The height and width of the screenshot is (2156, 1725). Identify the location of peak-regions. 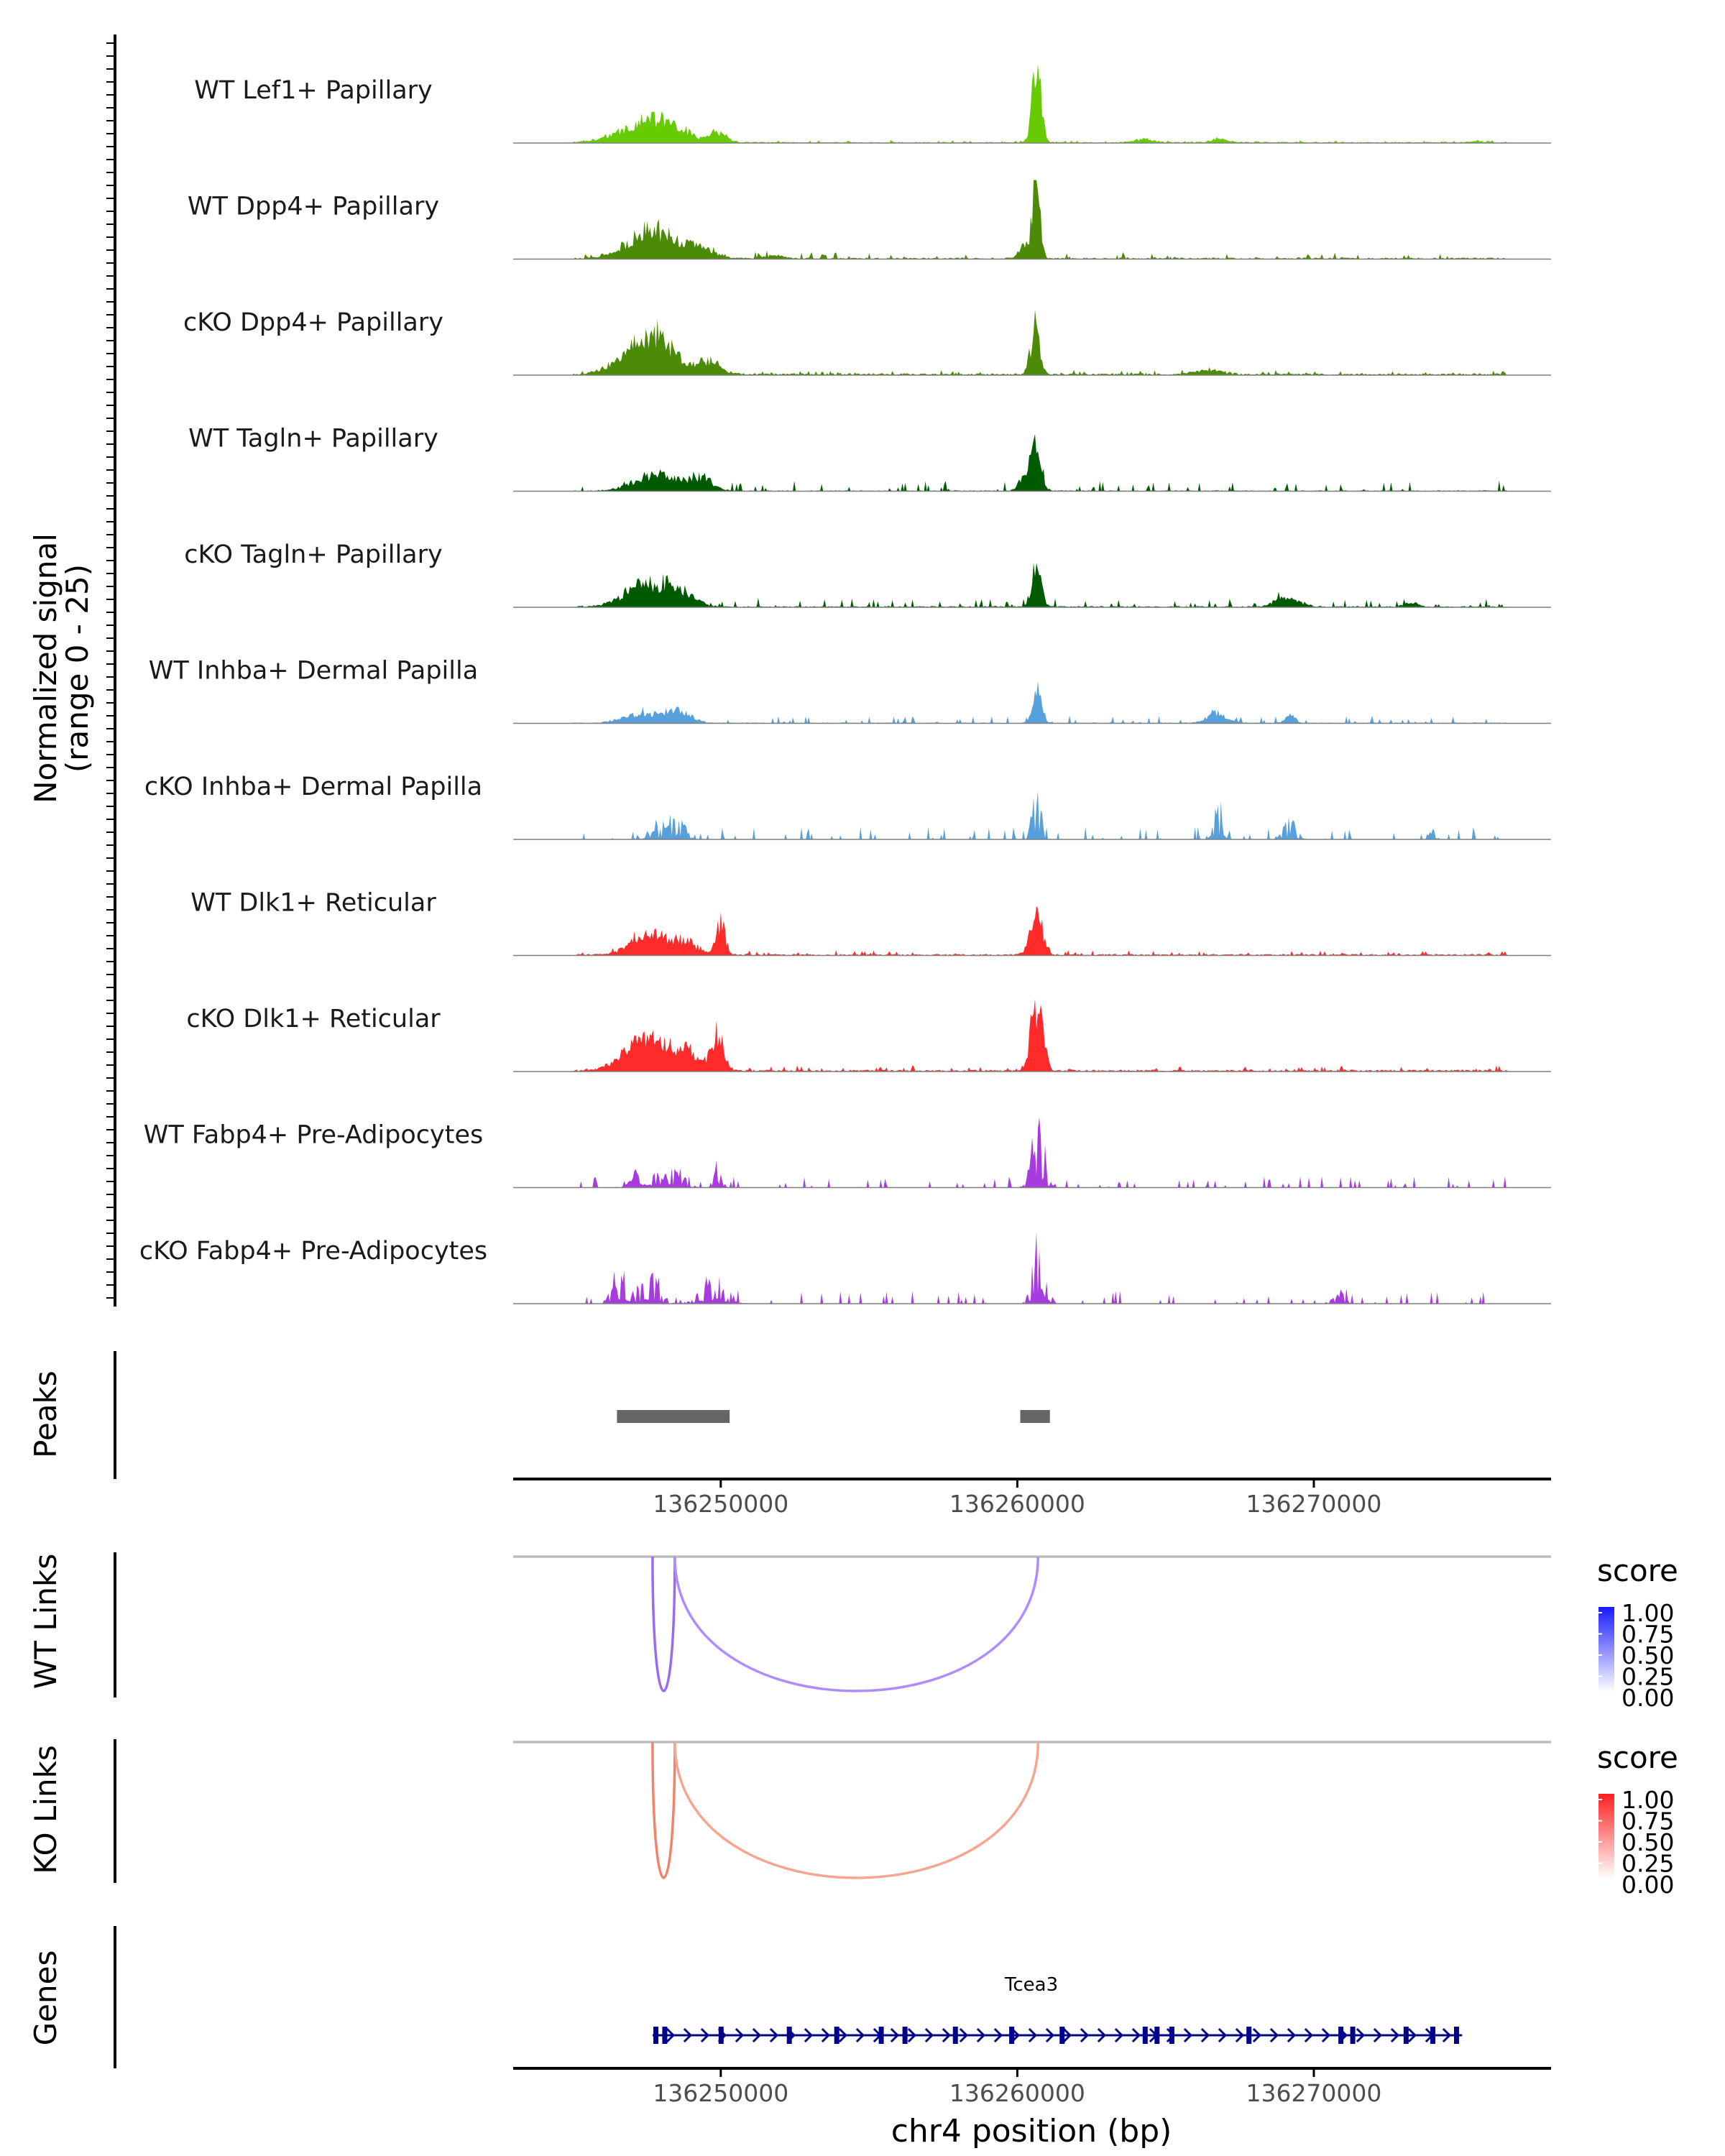
(833, 1416).